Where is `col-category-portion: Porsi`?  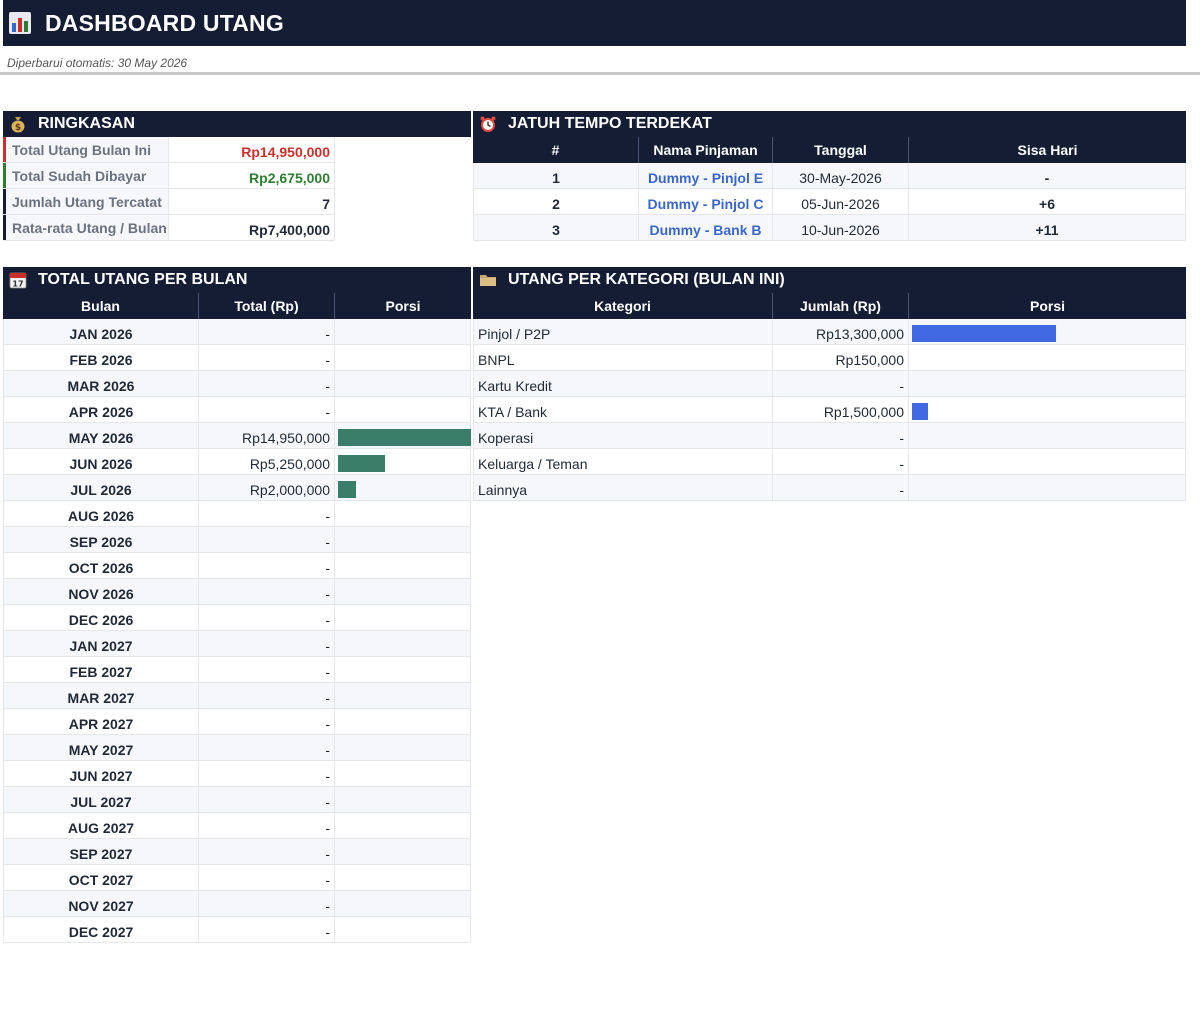 col-category-portion: Porsi is located at coordinates (1047, 306).